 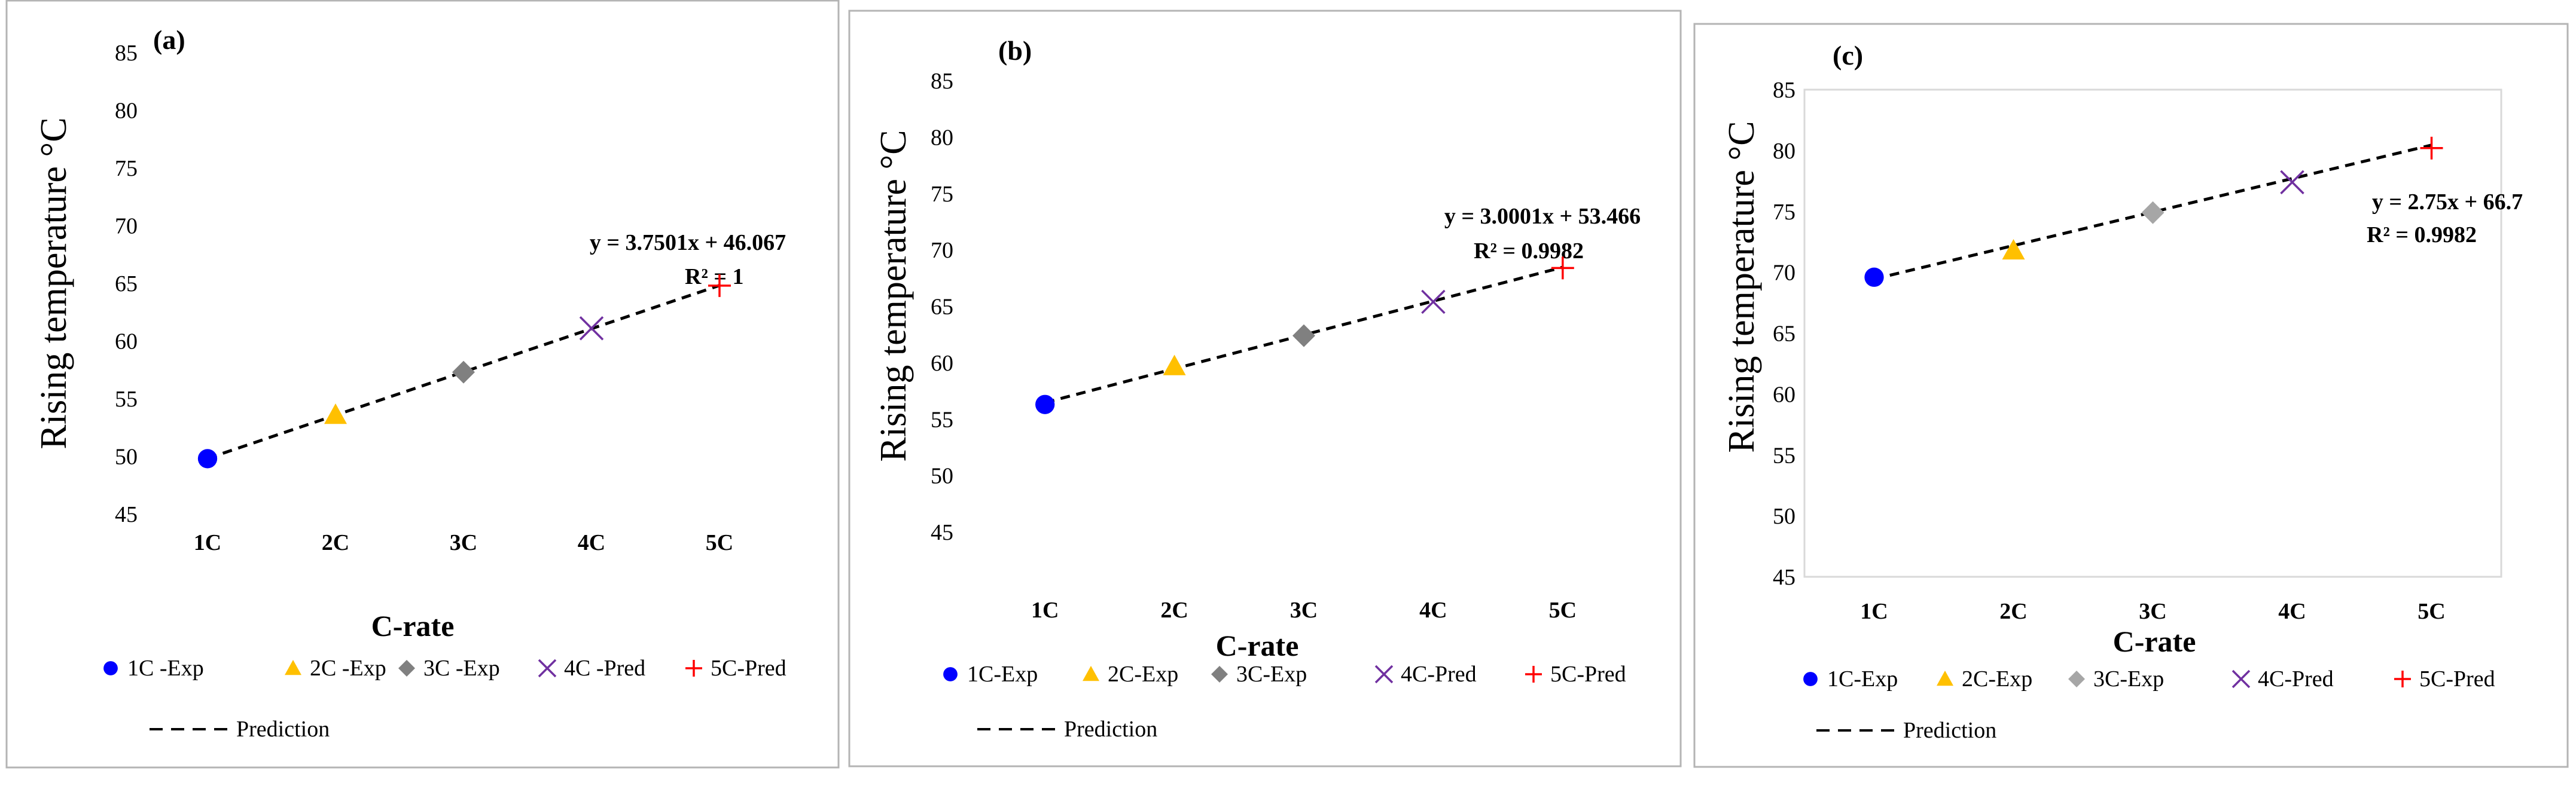 I want to click on legend-label: 4C-Pred, so click(x=2296, y=679).